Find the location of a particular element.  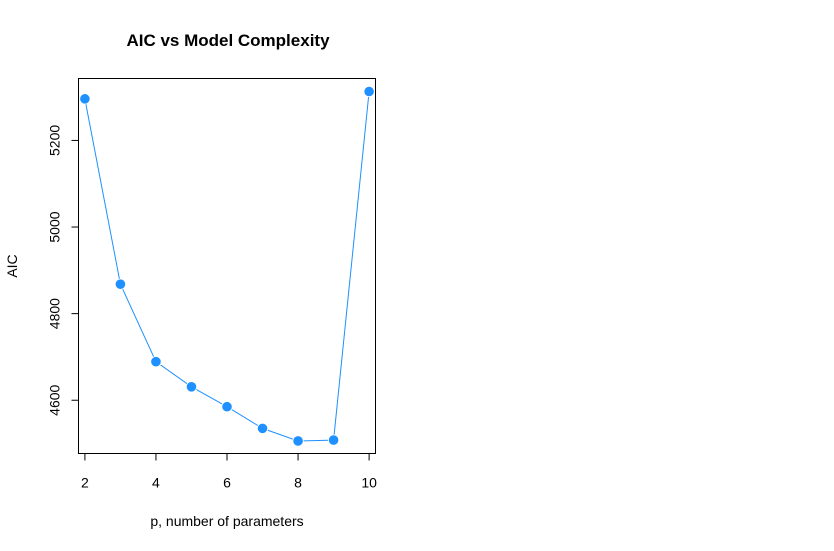

y-axis: 4600 4800 5000 5200 is located at coordinates (63, 270).